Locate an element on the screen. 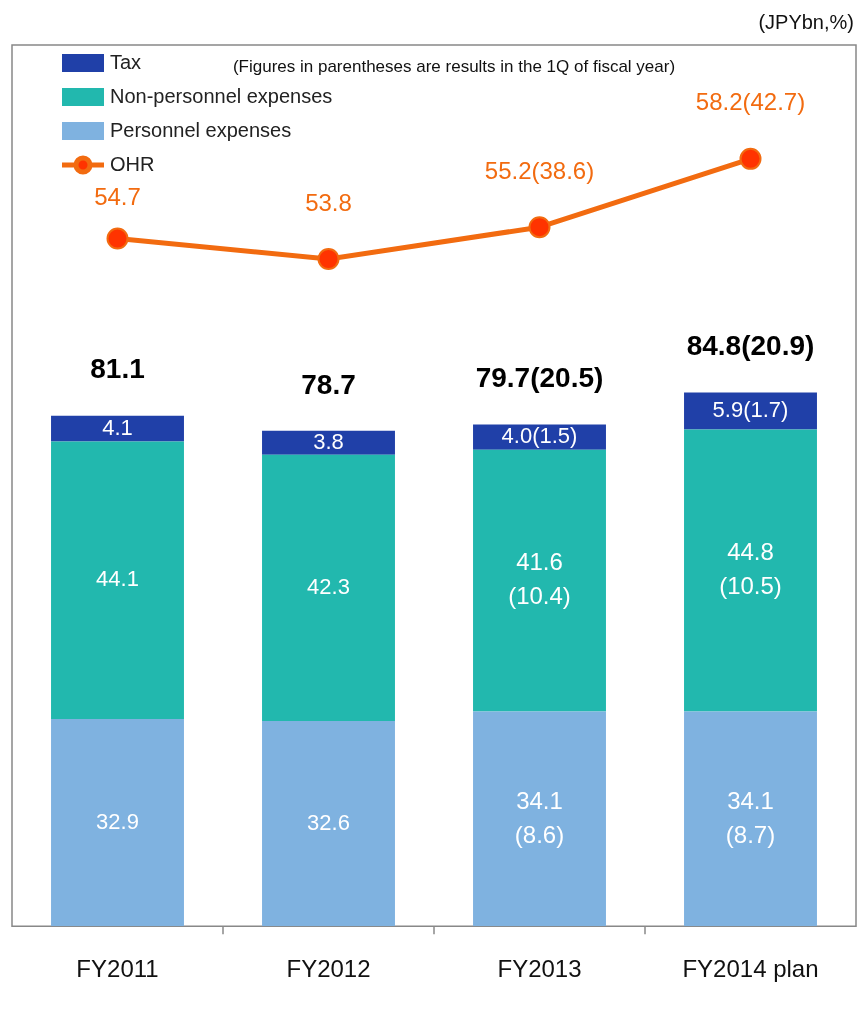 The height and width of the screenshot is (1025, 868). data-label: 4.1 is located at coordinates (117, 427).